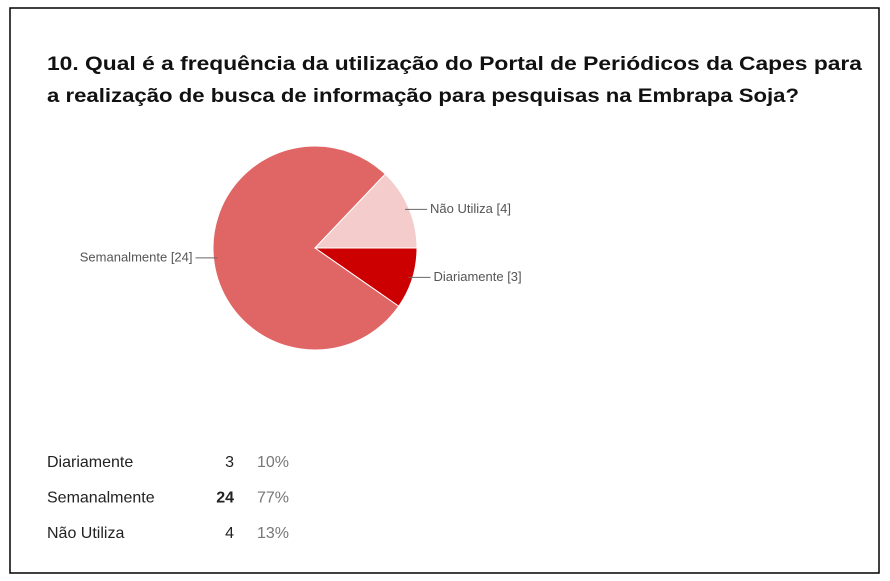 The width and height of the screenshot is (890, 581). I want to click on row-count: 3, so click(229, 462).